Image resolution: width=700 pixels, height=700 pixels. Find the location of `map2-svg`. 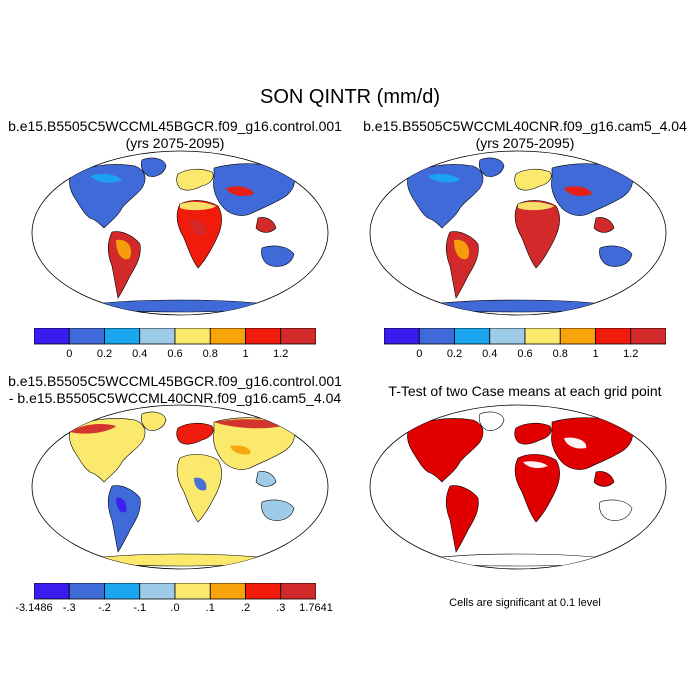

map2-svg is located at coordinates (518, 233).